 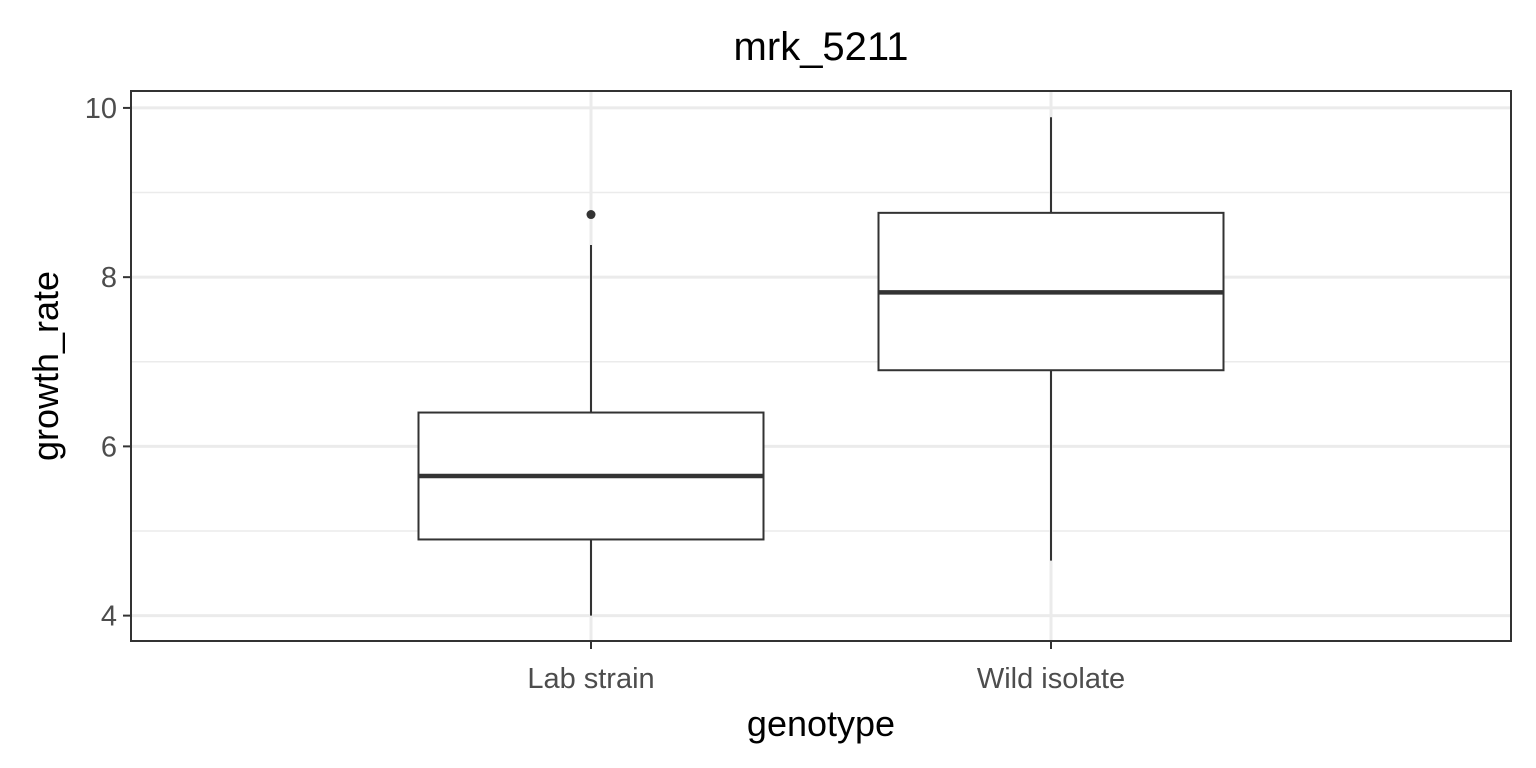 I want to click on y-tick-label: 6, so click(x=109, y=447).